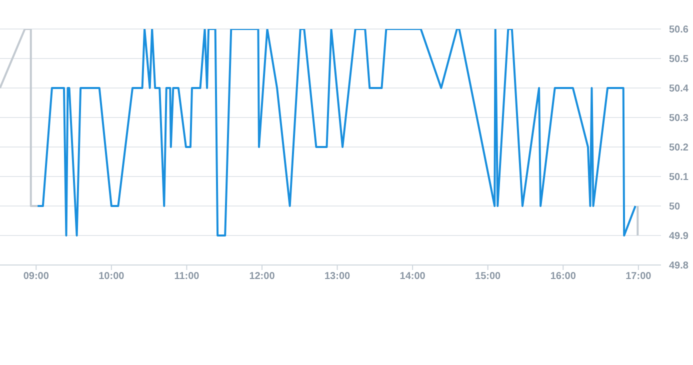 This screenshot has height=365, width=693. Describe the element at coordinates (675, 207) in the screenshot. I see `y-tick-label: 50` at that location.